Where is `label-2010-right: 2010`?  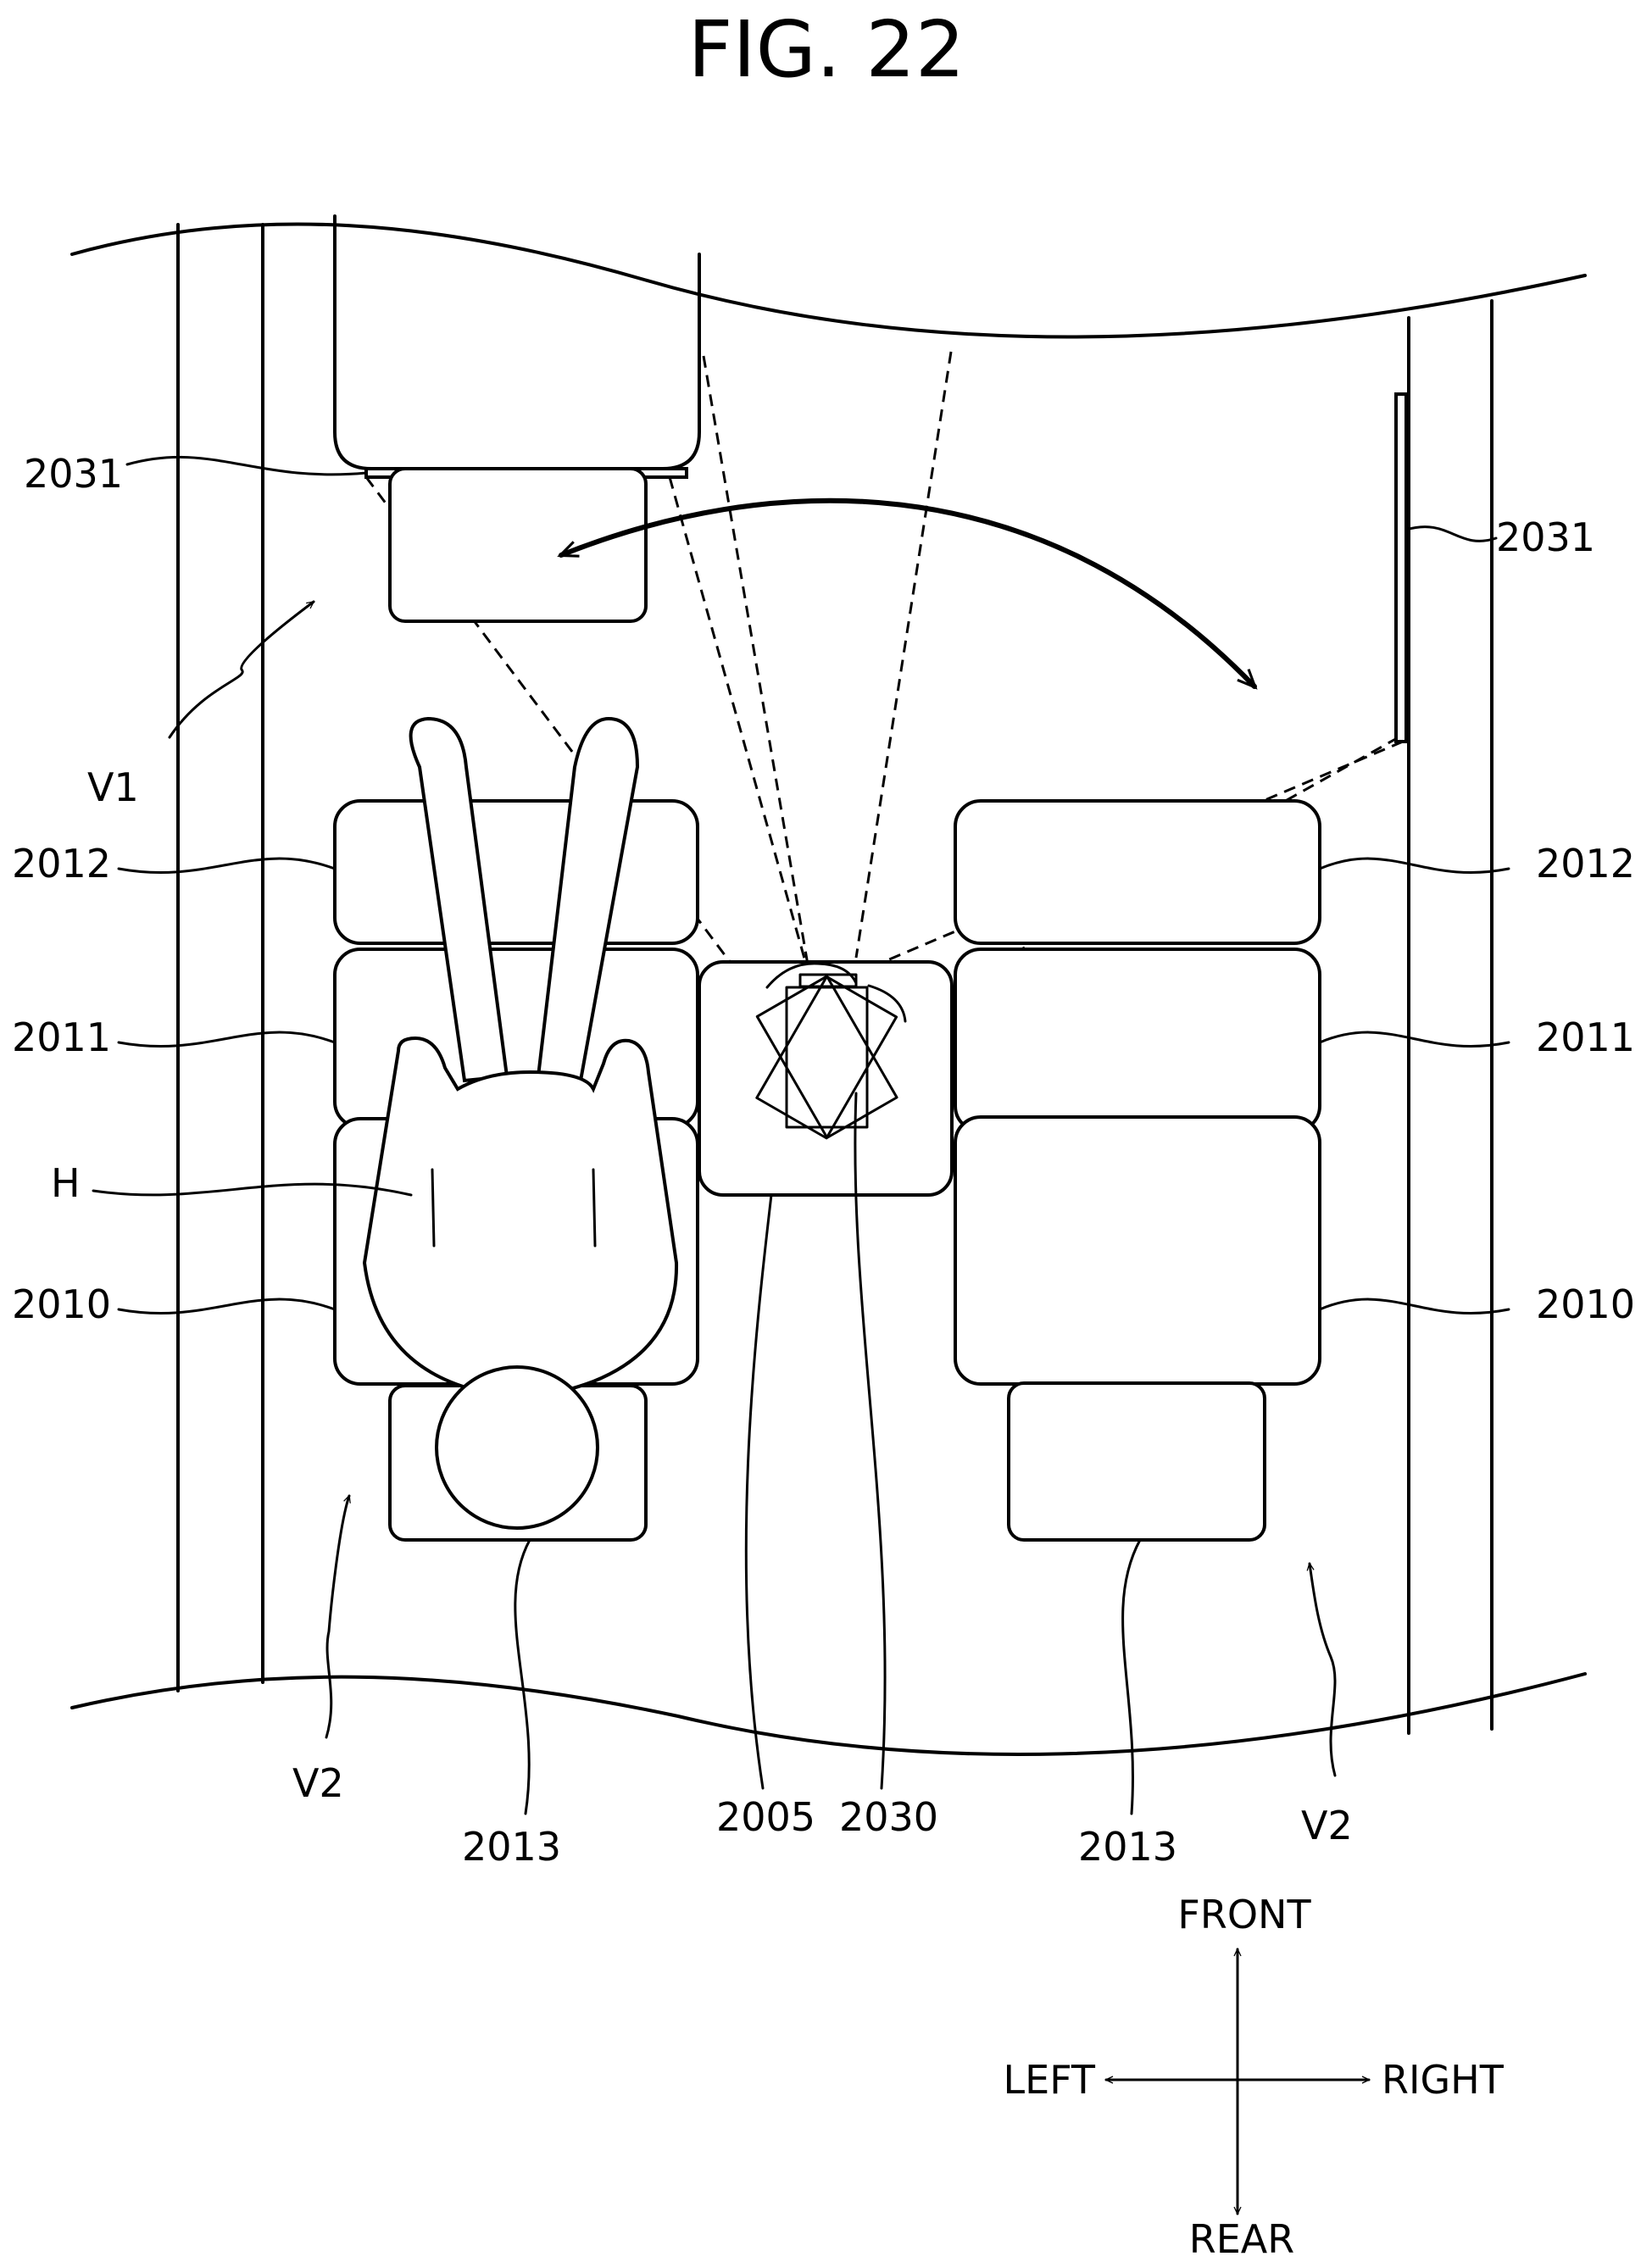
label-2010-right: 2010 is located at coordinates (1585, 1304).